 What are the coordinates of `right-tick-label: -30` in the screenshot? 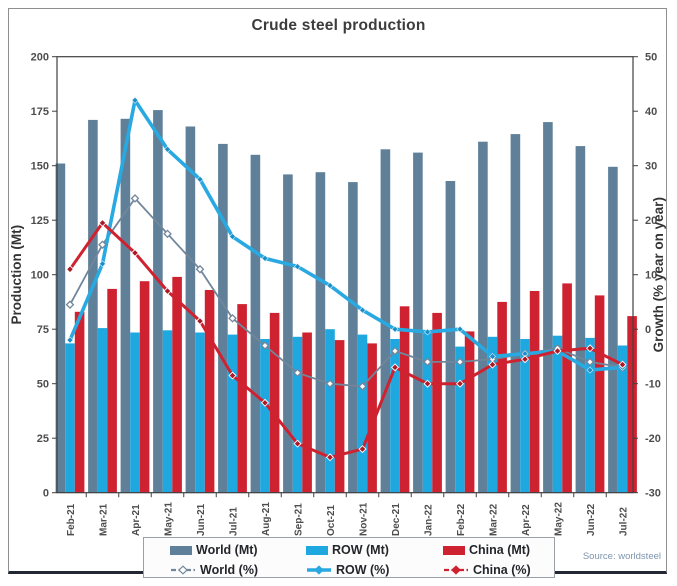 It's located at (653, 494).